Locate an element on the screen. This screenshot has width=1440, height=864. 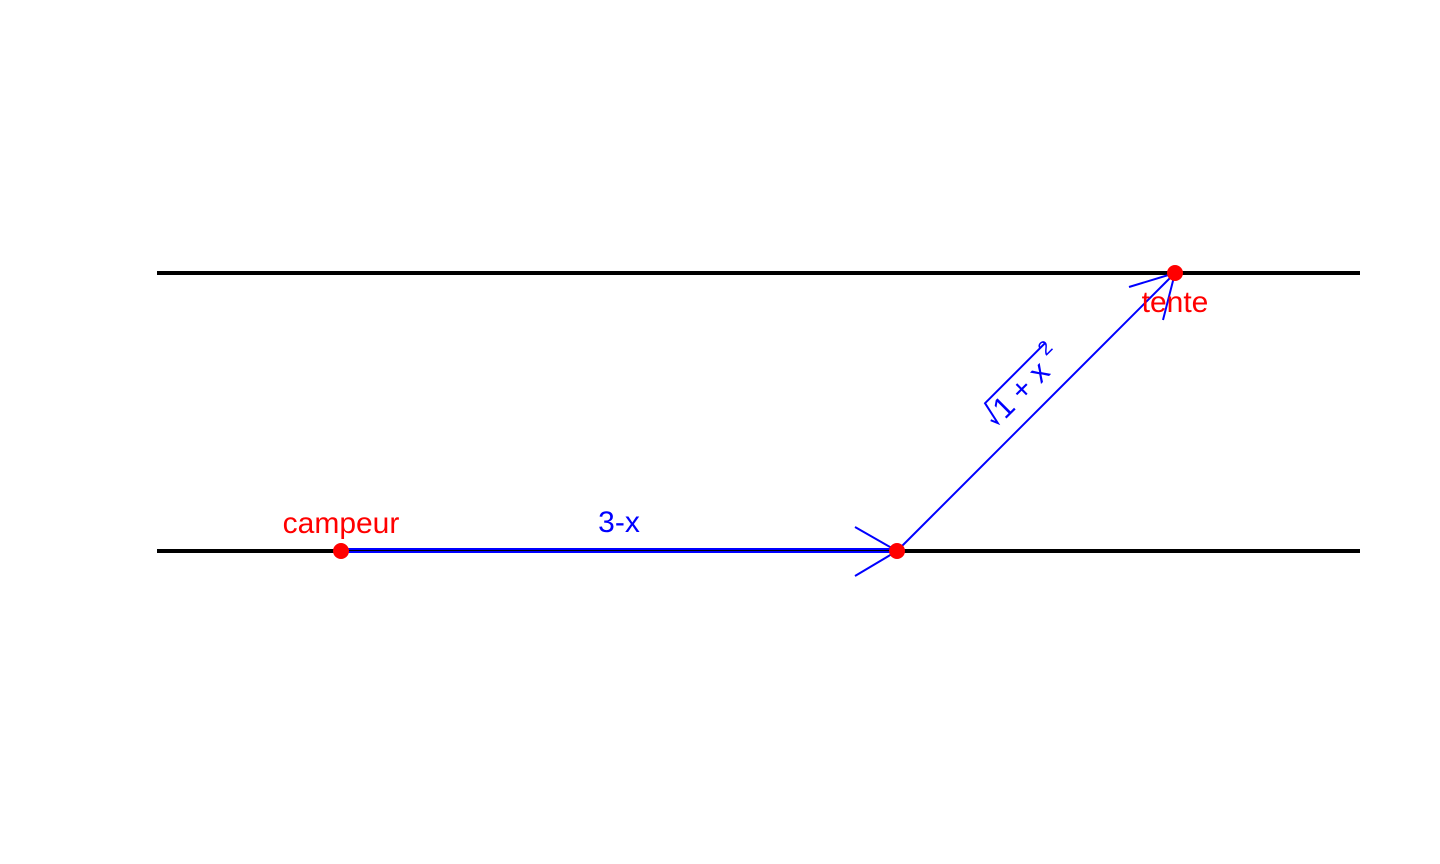
campeur-label: campeur is located at coordinates (341, 523).